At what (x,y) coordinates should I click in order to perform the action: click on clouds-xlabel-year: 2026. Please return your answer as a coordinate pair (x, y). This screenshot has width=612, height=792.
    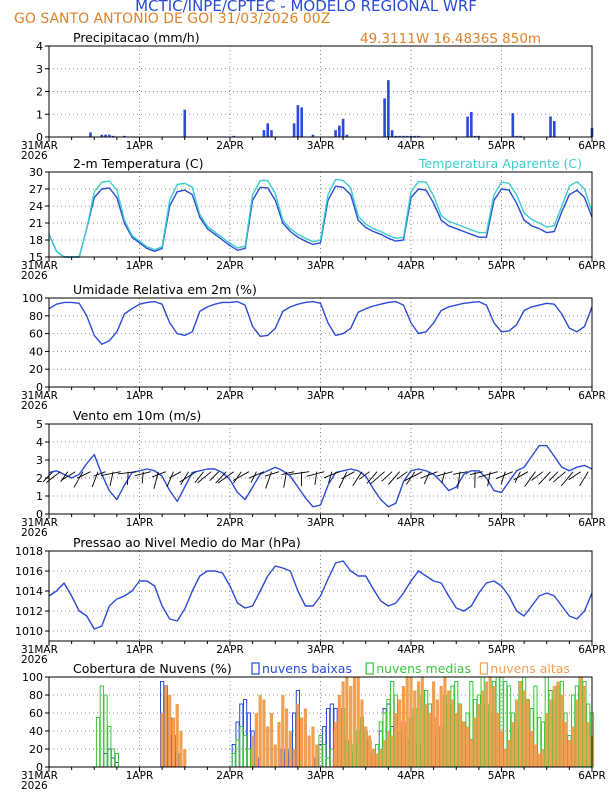
    Looking at the image, I should click on (34, 786).